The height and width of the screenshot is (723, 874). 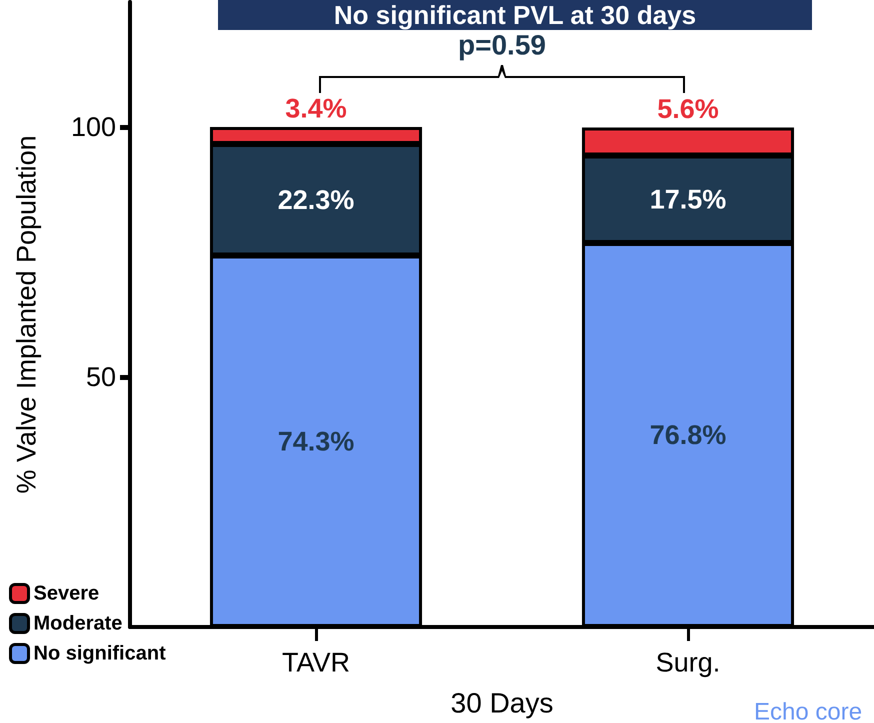 I want to click on annotation: p=0.59, so click(x=502, y=45).